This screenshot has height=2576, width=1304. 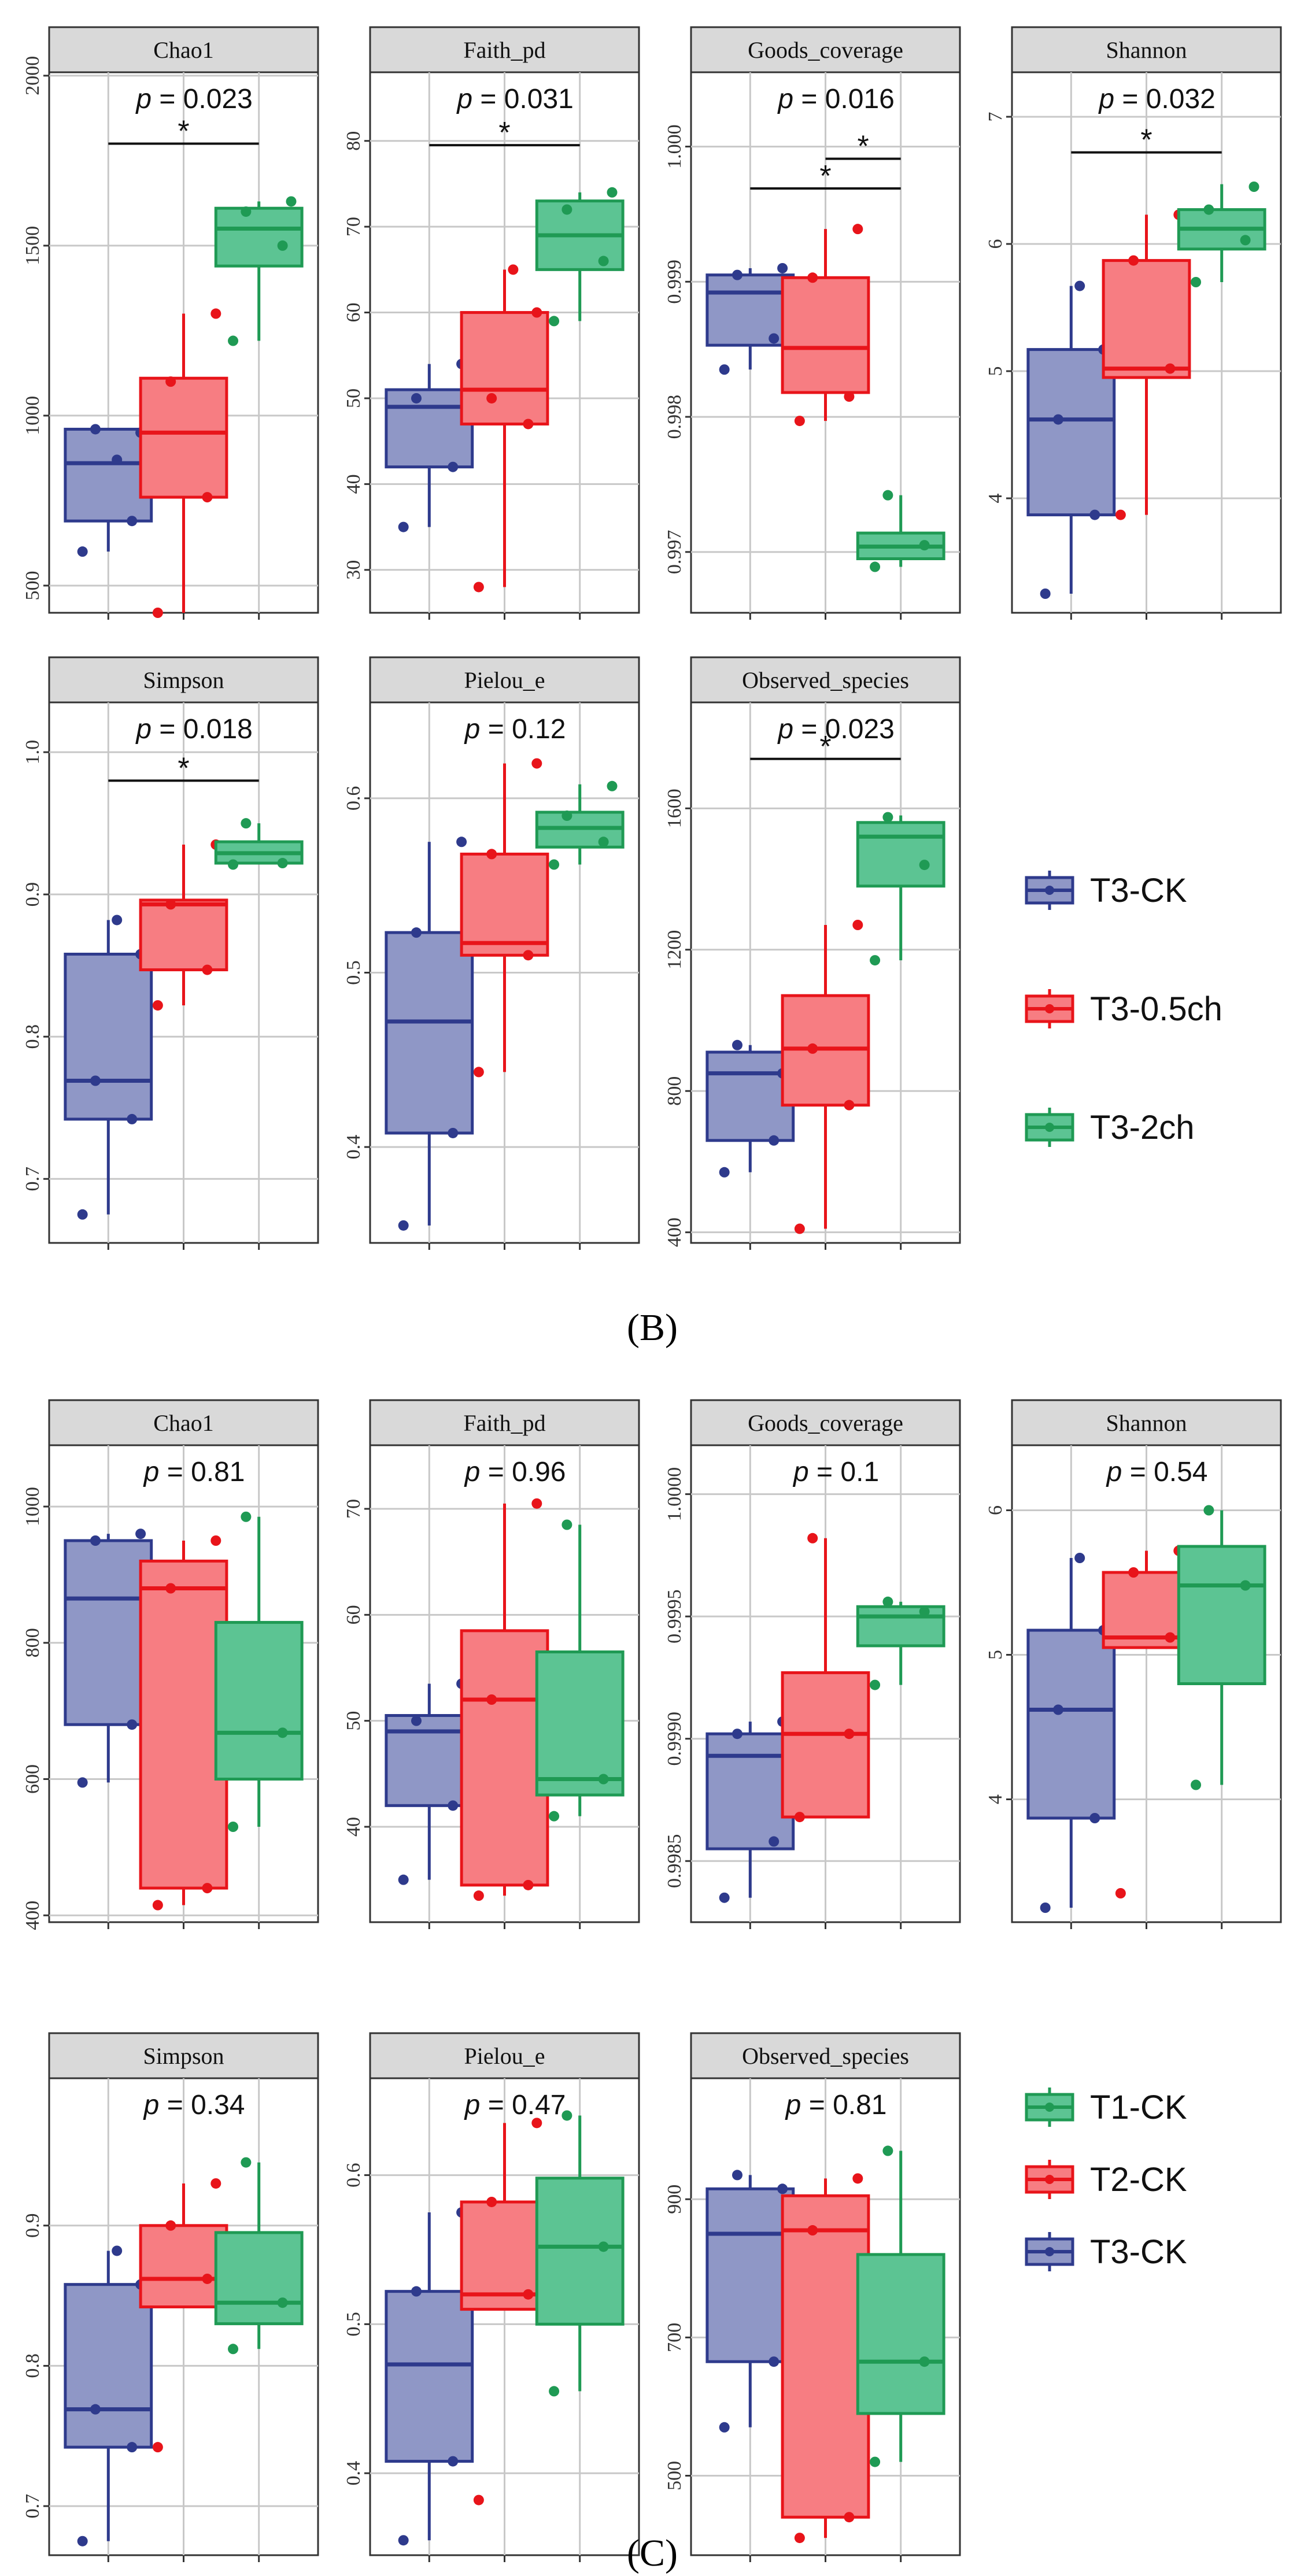 I want to click on fig-b-panel-4-box-T3-2ch, so click(x=259, y=844).